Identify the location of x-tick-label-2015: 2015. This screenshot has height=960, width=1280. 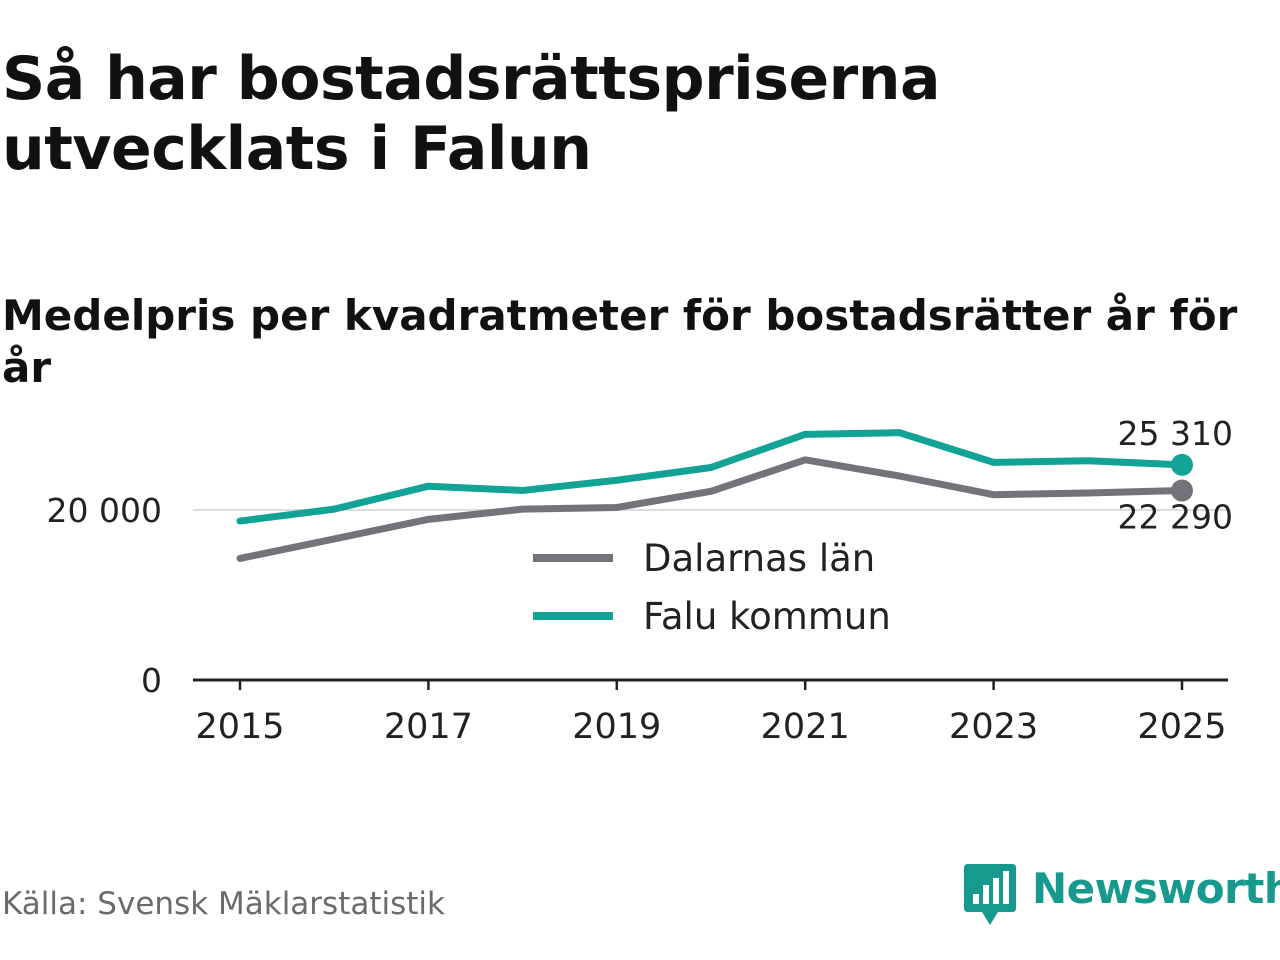
(239, 727).